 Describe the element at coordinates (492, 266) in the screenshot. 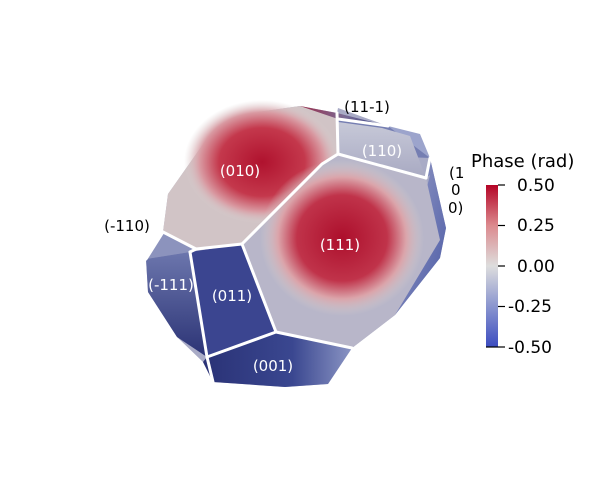

I see `colorbar-gradient` at that location.